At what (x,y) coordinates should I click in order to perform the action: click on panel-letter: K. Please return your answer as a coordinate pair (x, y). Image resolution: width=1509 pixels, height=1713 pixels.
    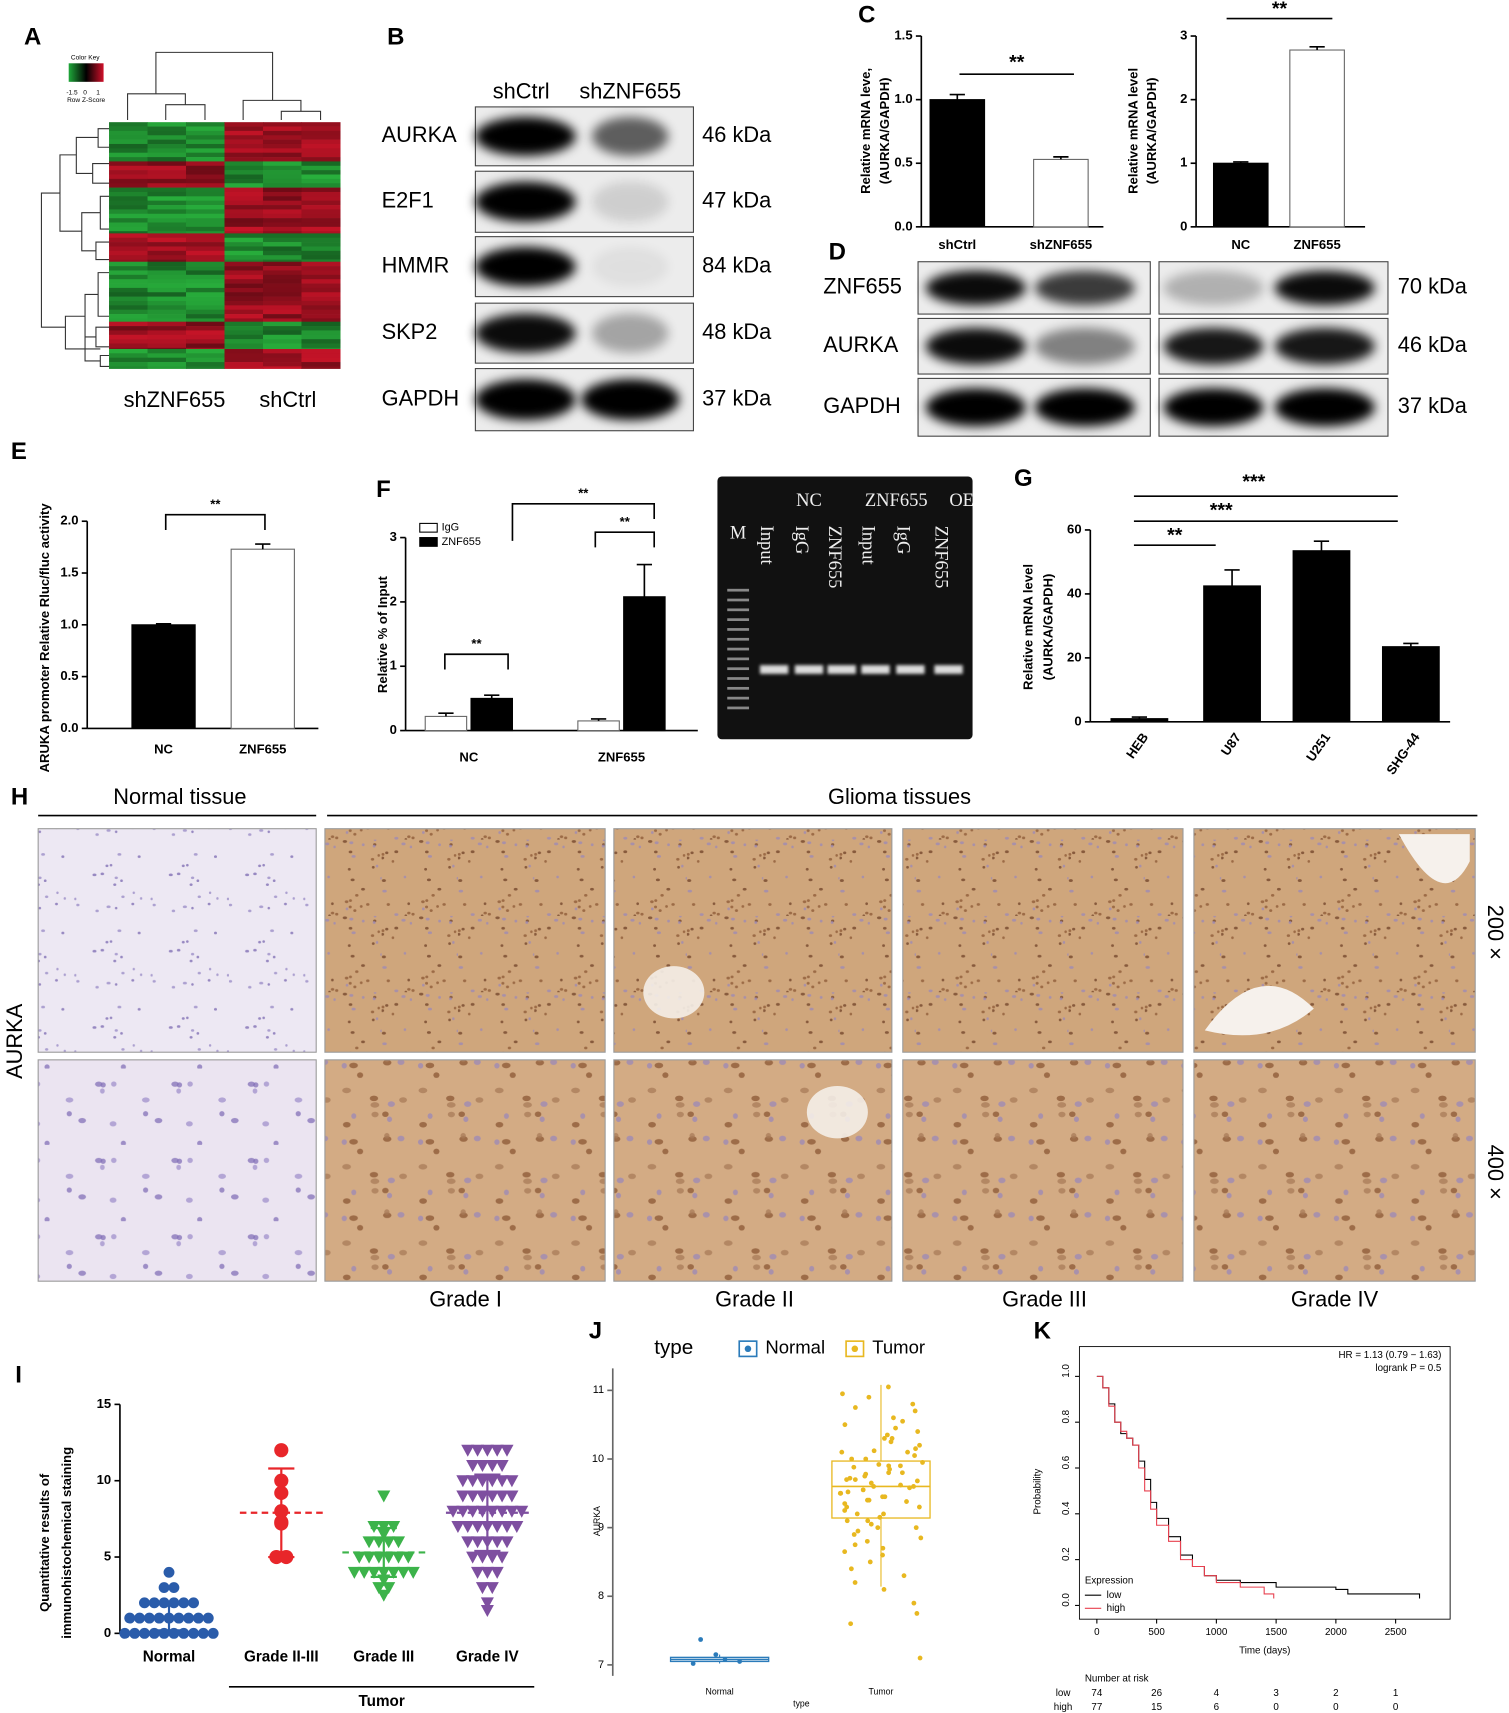
    Looking at the image, I should click on (1043, 1331).